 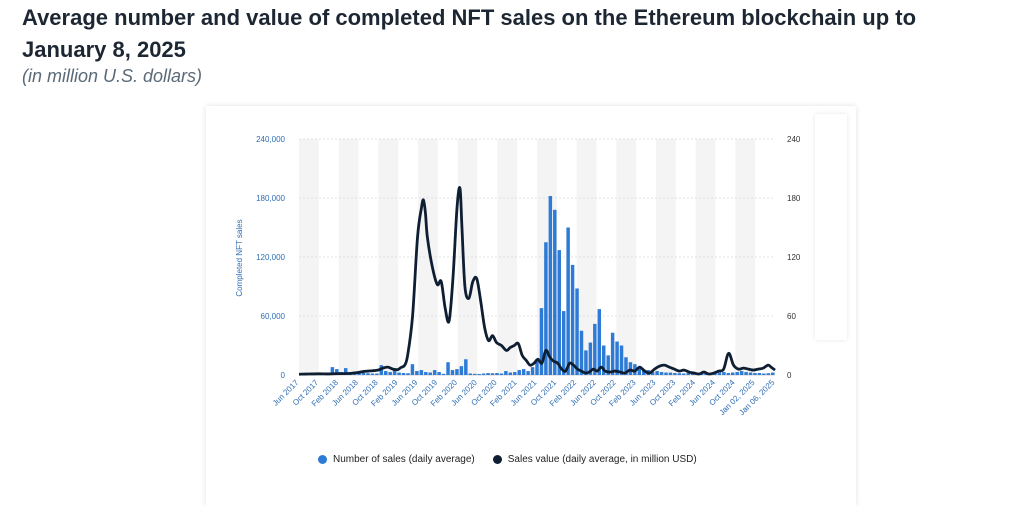 I want to click on y2-tick-label: 120, so click(x=794, y=257).